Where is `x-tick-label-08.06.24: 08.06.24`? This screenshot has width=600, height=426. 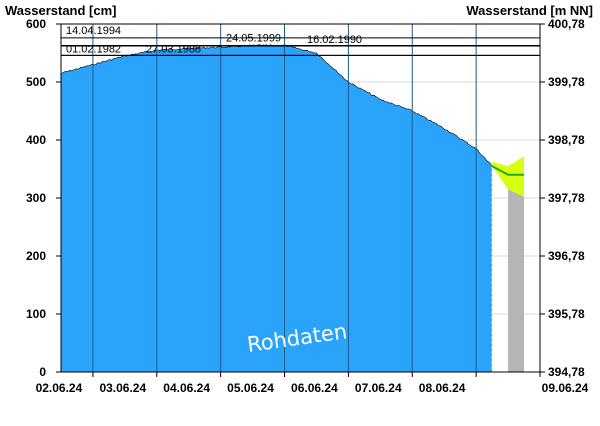
x-tick-label-08.06.24: 08.06.24 is located at coordinates (442, 388).